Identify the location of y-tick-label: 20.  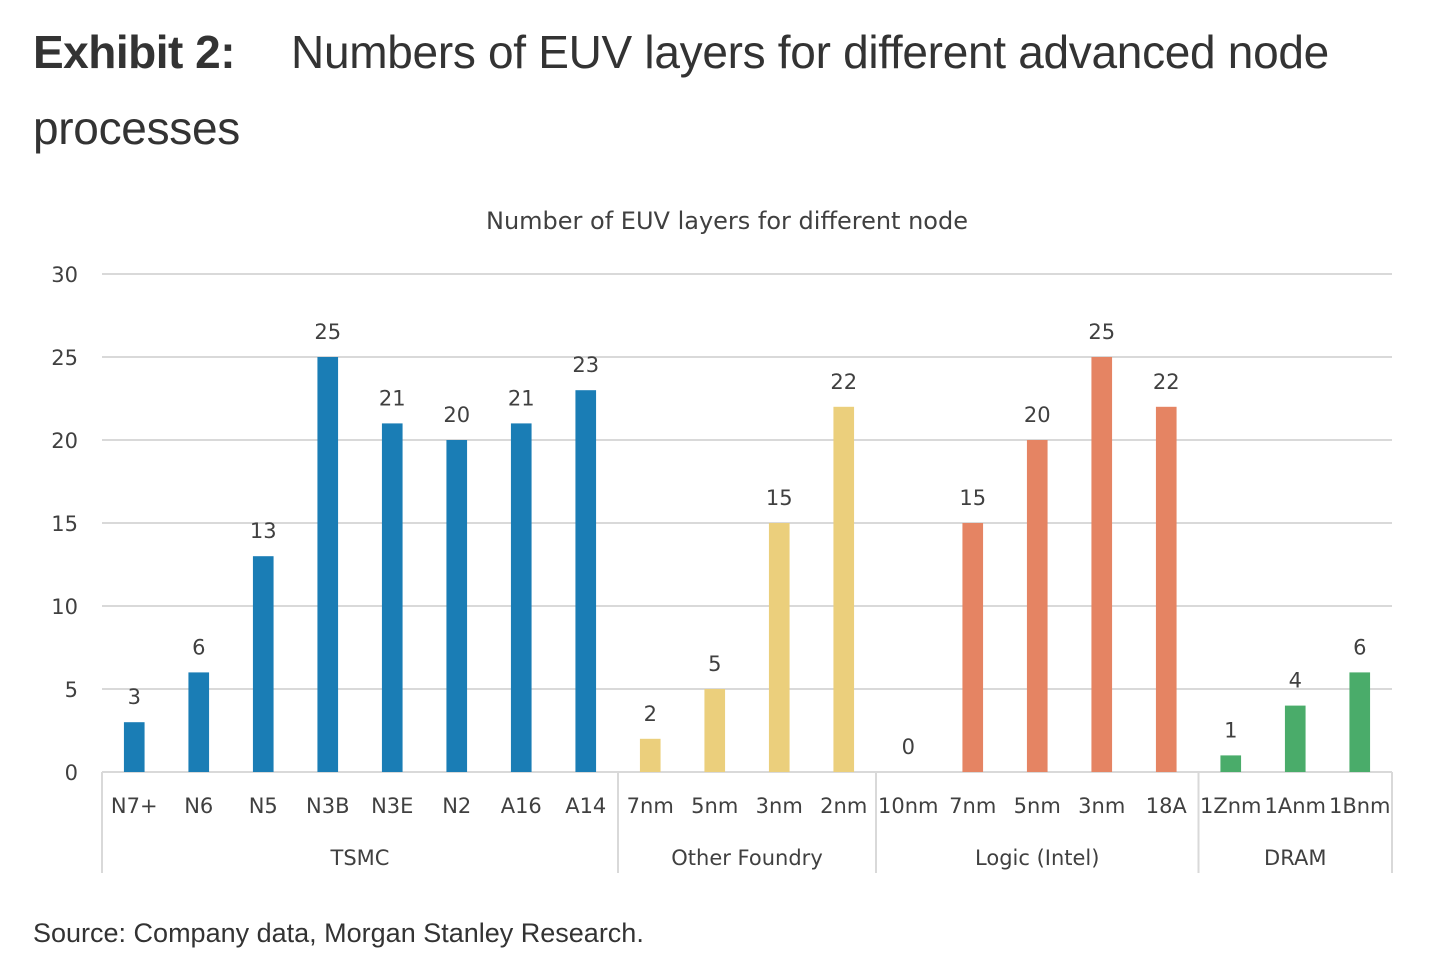
(64, 441).